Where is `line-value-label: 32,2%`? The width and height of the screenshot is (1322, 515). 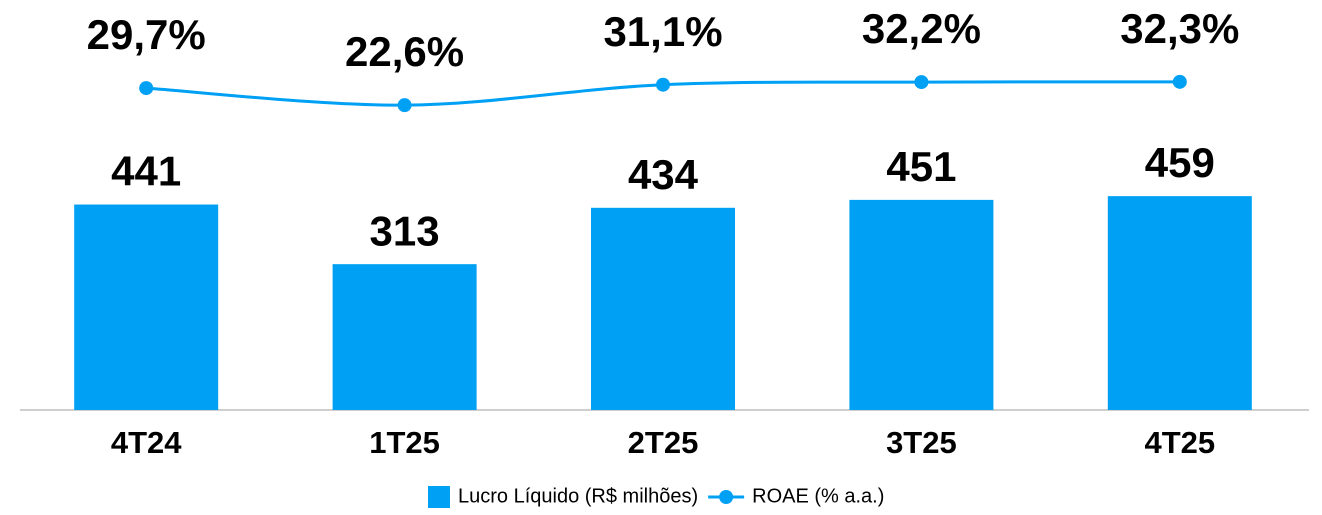
line-value-label: 32,2% is located at coordinates (921, 28).